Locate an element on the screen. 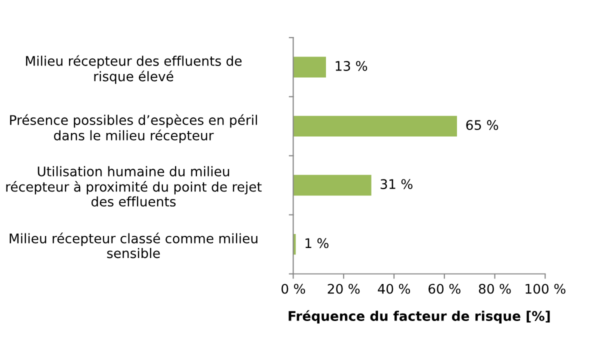 This screenshot has width=590, height=358. x-tick-label: 40 % is located at coordinates (394, 289).